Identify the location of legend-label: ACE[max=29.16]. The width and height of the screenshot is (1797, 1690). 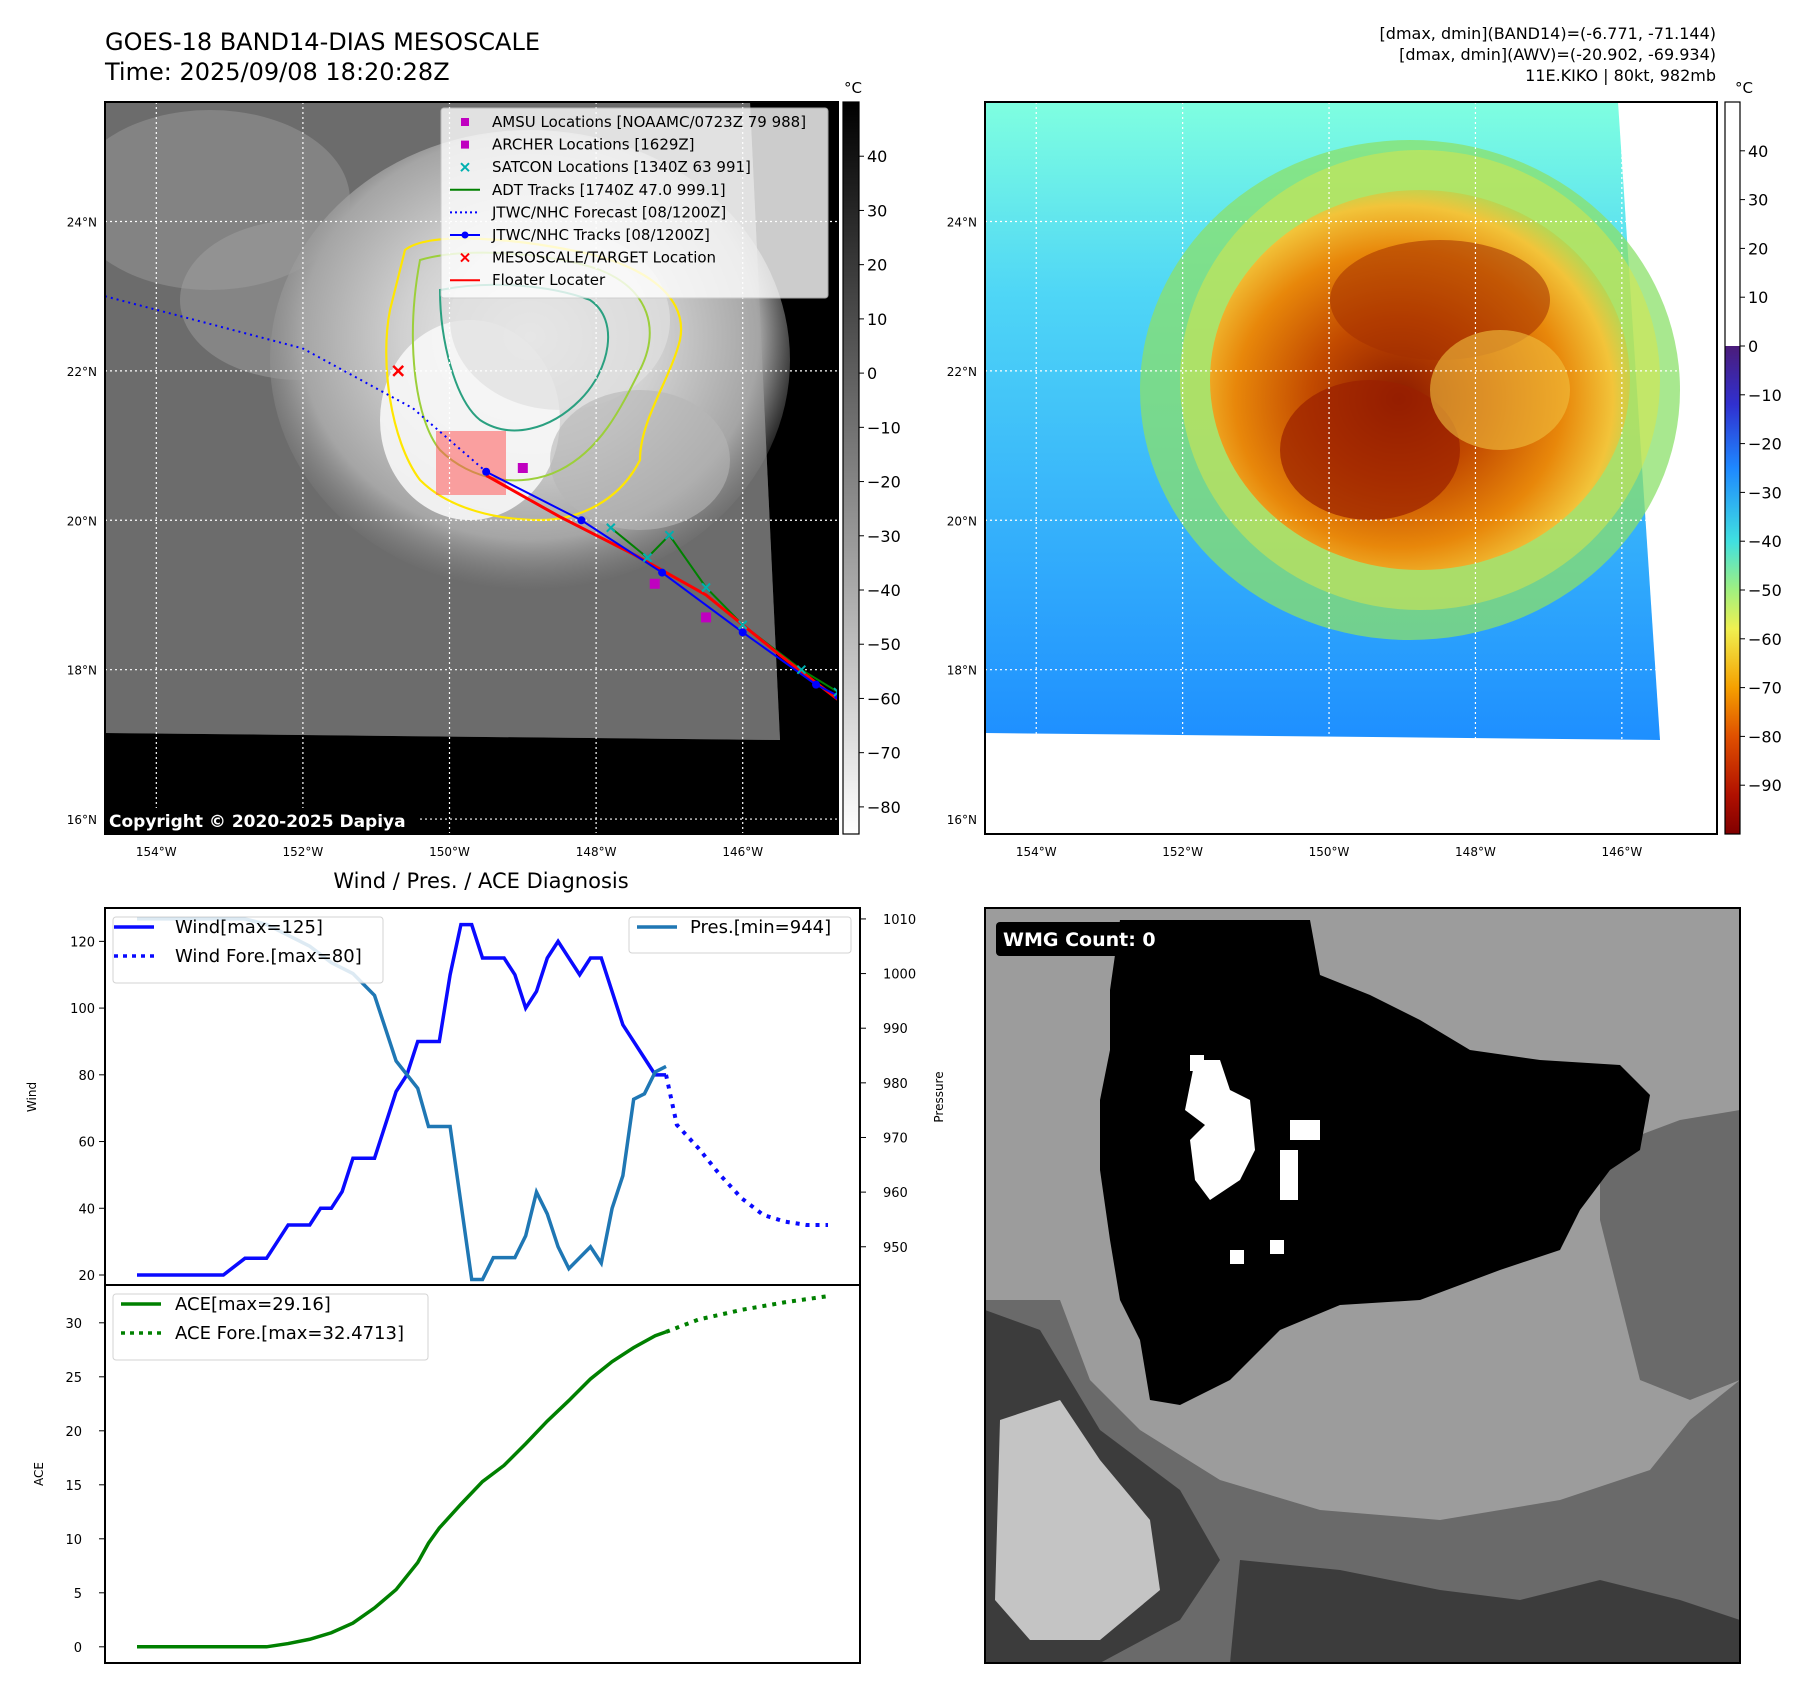
(253, 1304).